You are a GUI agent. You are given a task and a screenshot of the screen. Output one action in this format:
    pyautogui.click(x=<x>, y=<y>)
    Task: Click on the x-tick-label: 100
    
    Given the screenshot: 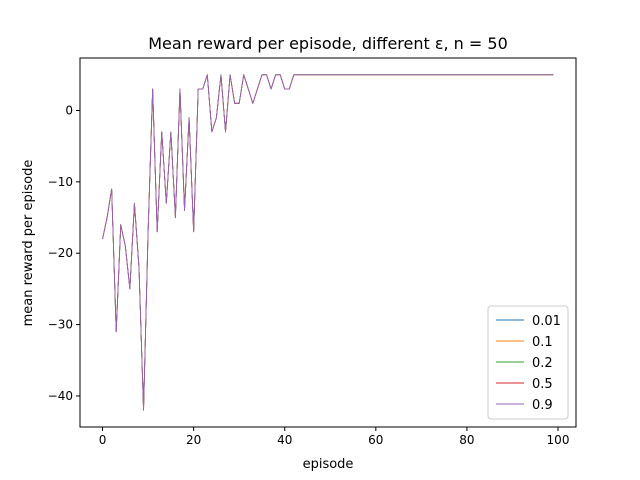 What is the action you would take?
    pyautogui.click(x=558, y=440)
    